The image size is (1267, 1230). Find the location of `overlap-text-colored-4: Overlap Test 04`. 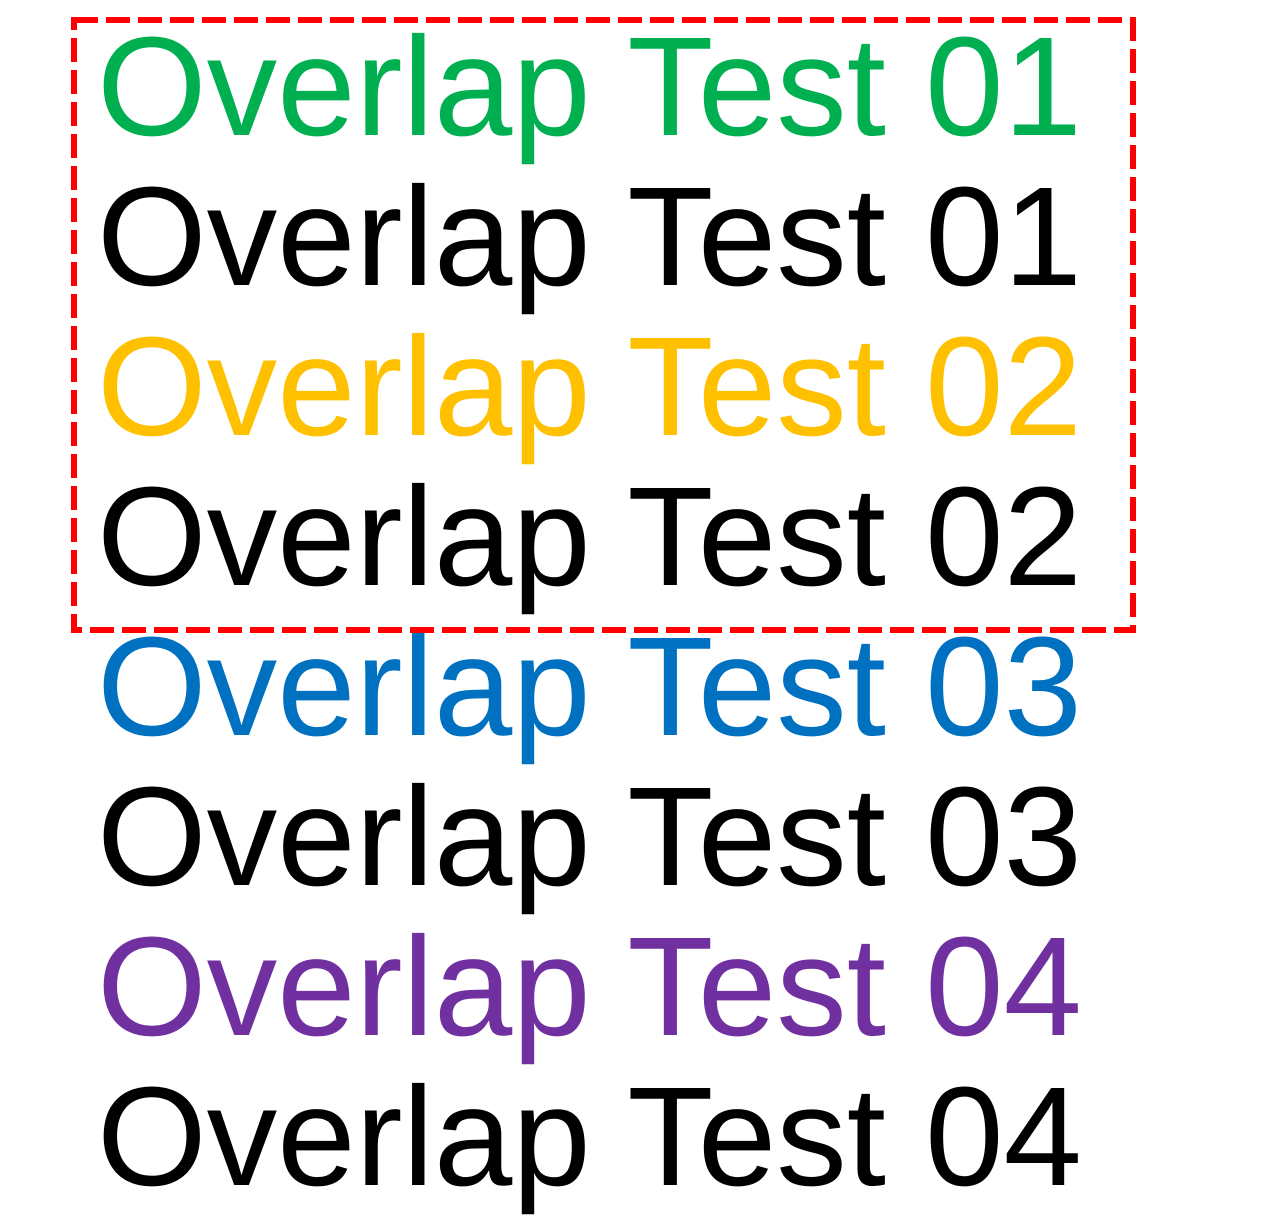

overlap-text-colored-4: Overlap Test 04 is located at coordinates (589, 986).